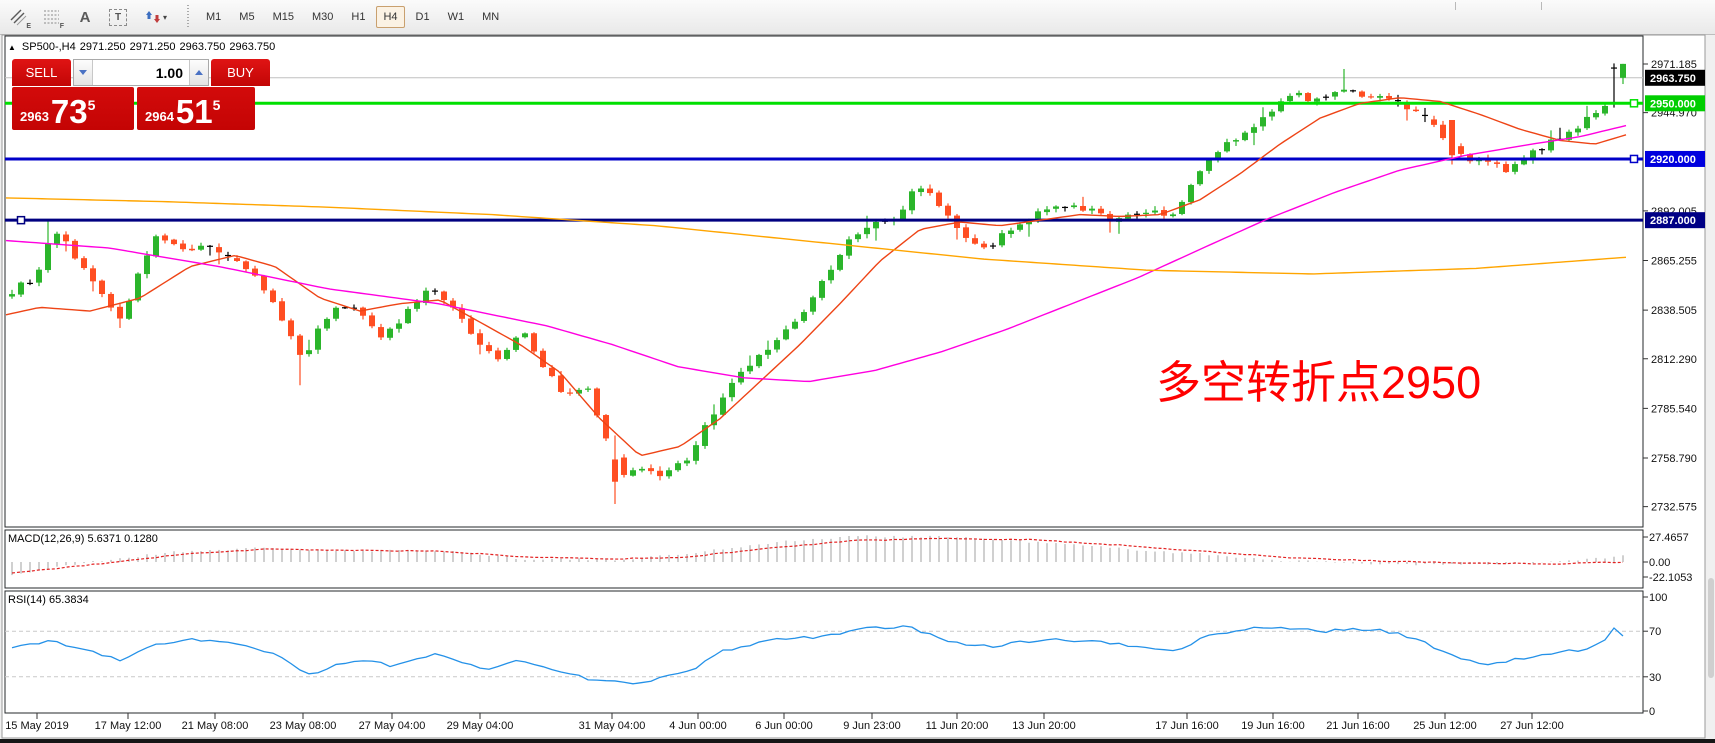 The height and width of the screenshot is (743, 1715). I want to click on panel-collapse-icon: ▲, so click(12, 47).